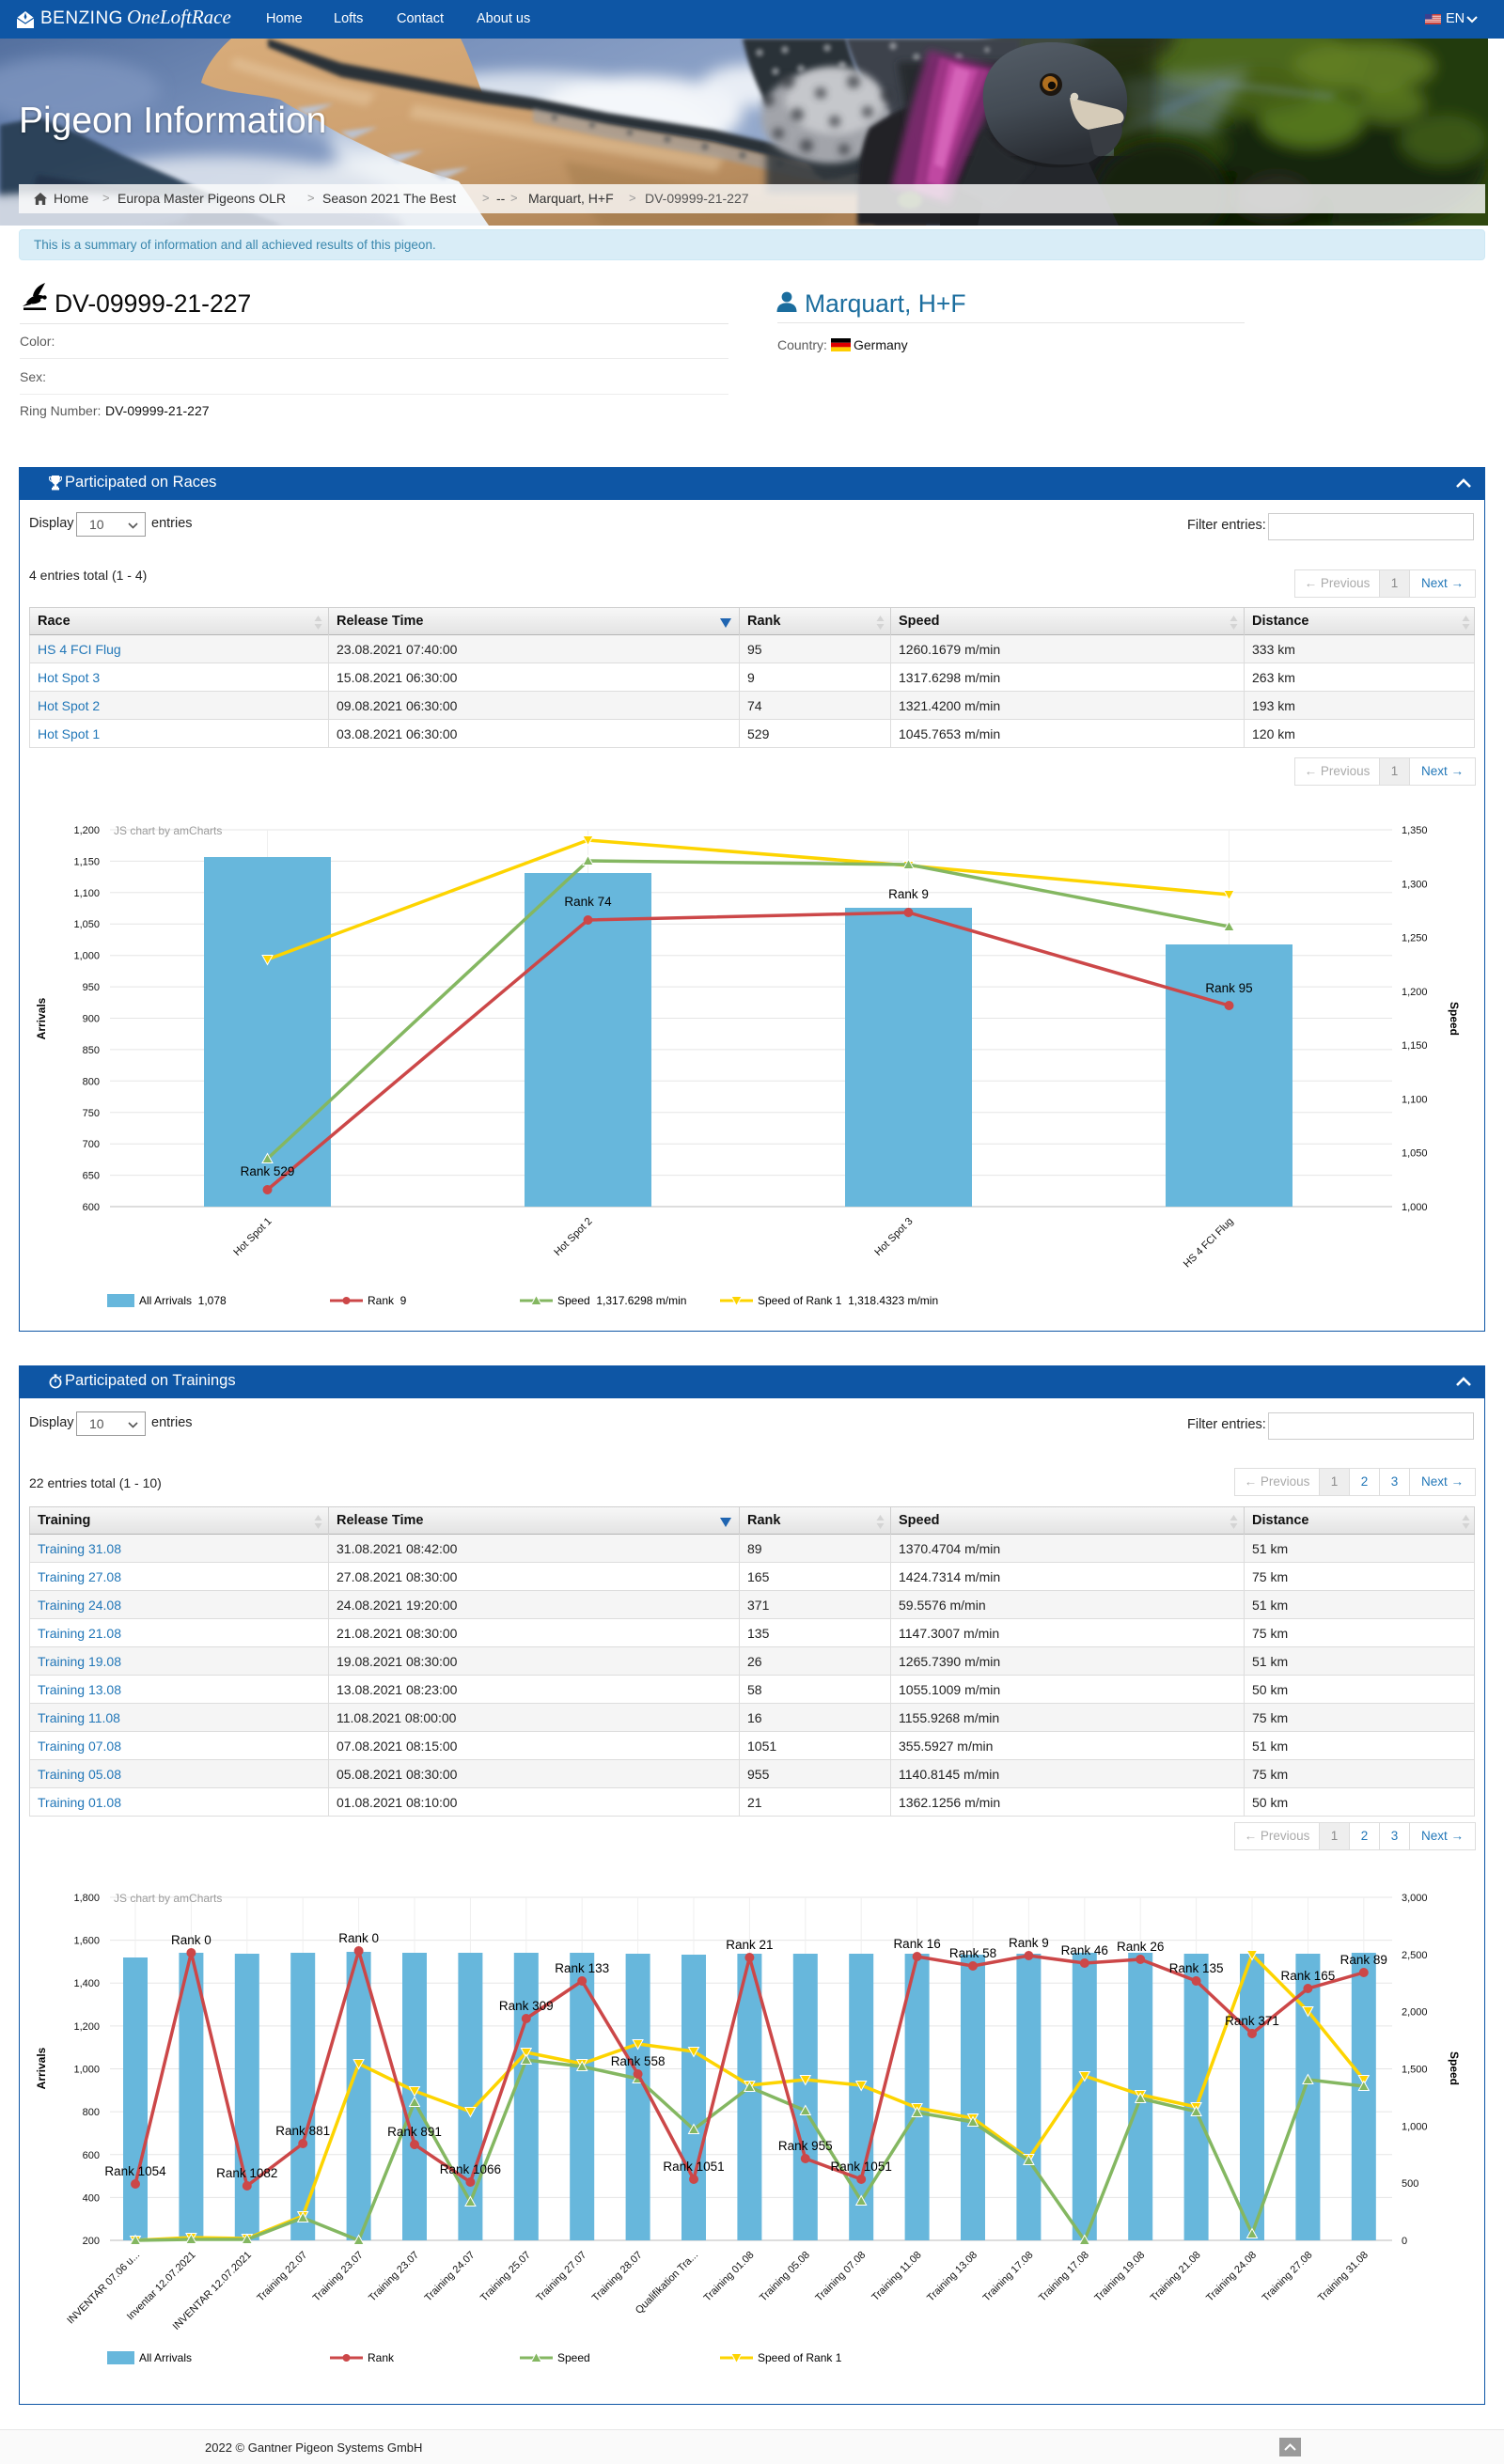 Image resolution: width=1504 pixels, height=2464 pixels. I want to click on svg-text: All Arrivals, so click(165, 2357).